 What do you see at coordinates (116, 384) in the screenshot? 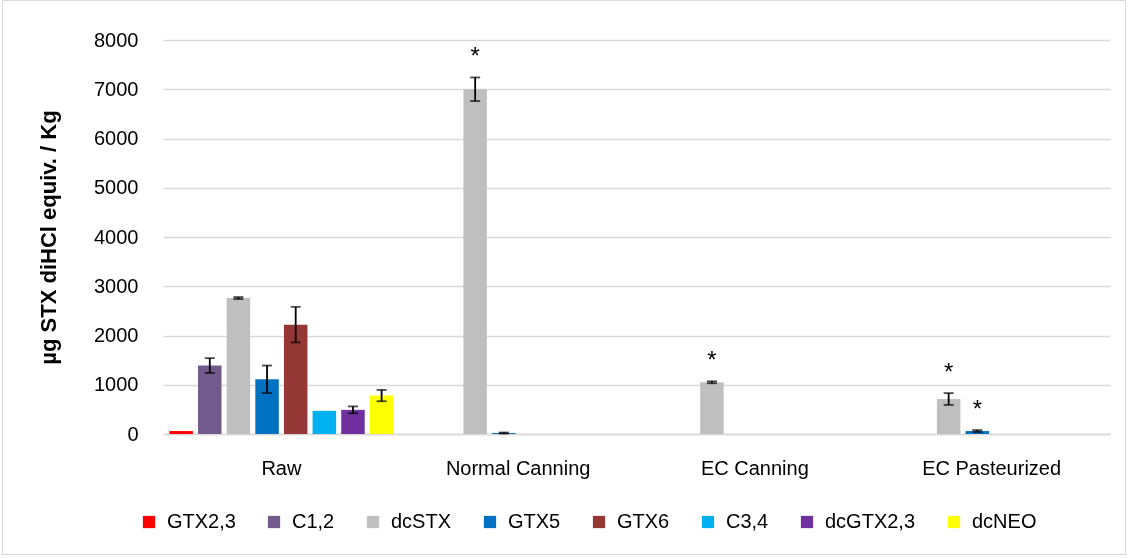
I see `y-tick-label: 1000` at bounding box center [116, 384].